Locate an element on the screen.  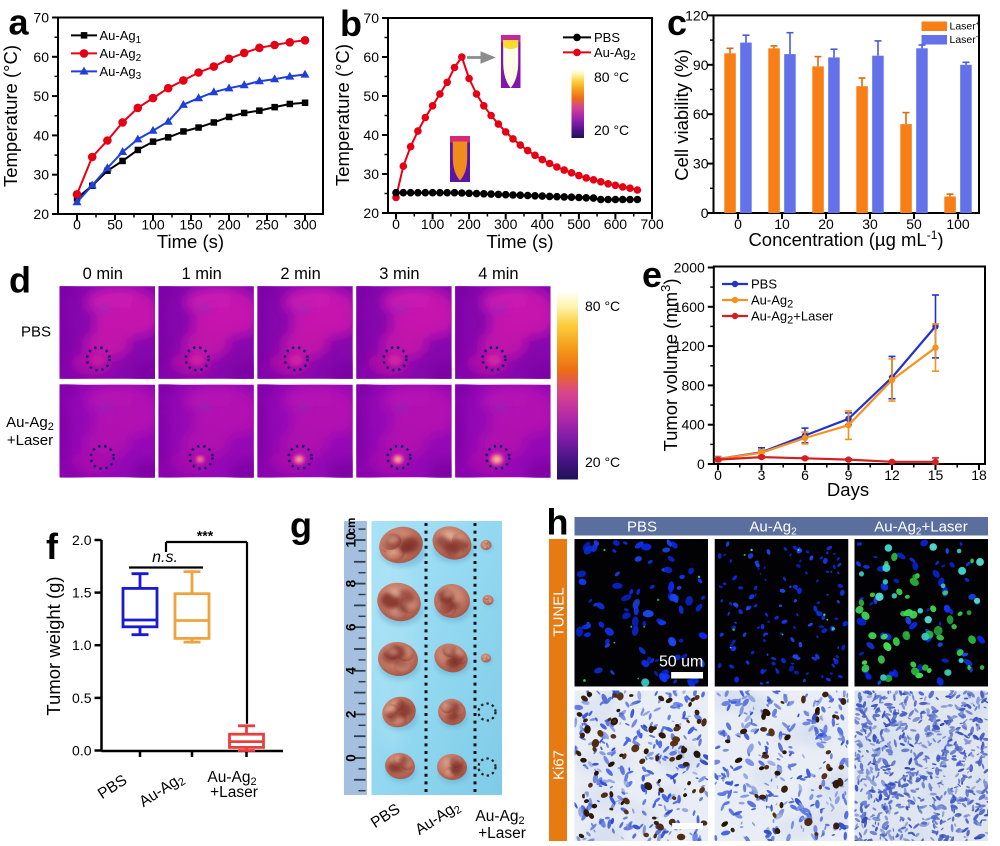
svg-text: 3 min is located at coordinates (399, 274).